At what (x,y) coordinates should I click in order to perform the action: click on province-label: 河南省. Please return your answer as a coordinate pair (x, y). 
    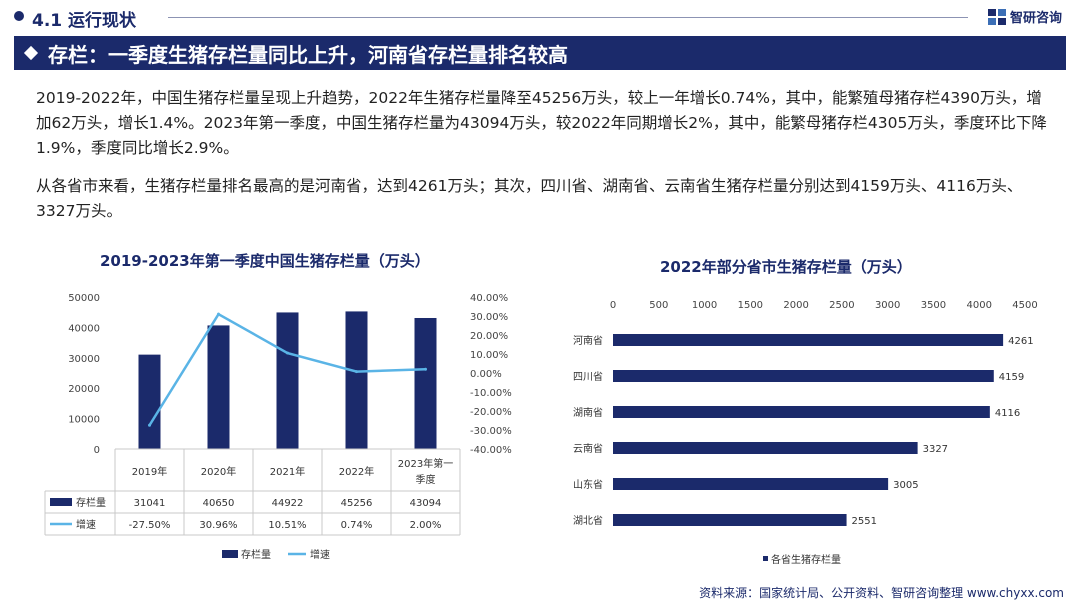
    Looking at the image, I should click on (588, 340).